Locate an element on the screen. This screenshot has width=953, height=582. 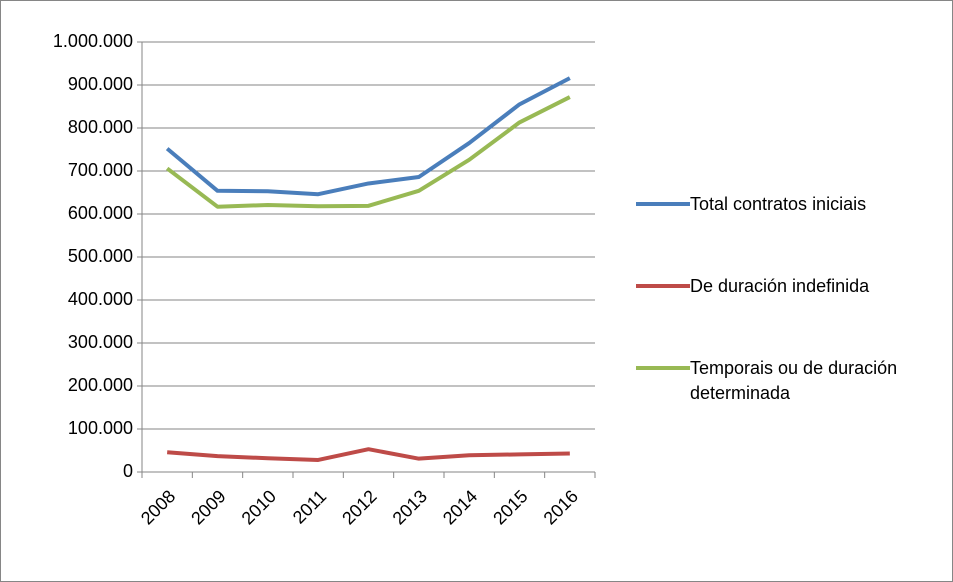
y-tick-label: 500.000 is located at coordinates (100, 256).